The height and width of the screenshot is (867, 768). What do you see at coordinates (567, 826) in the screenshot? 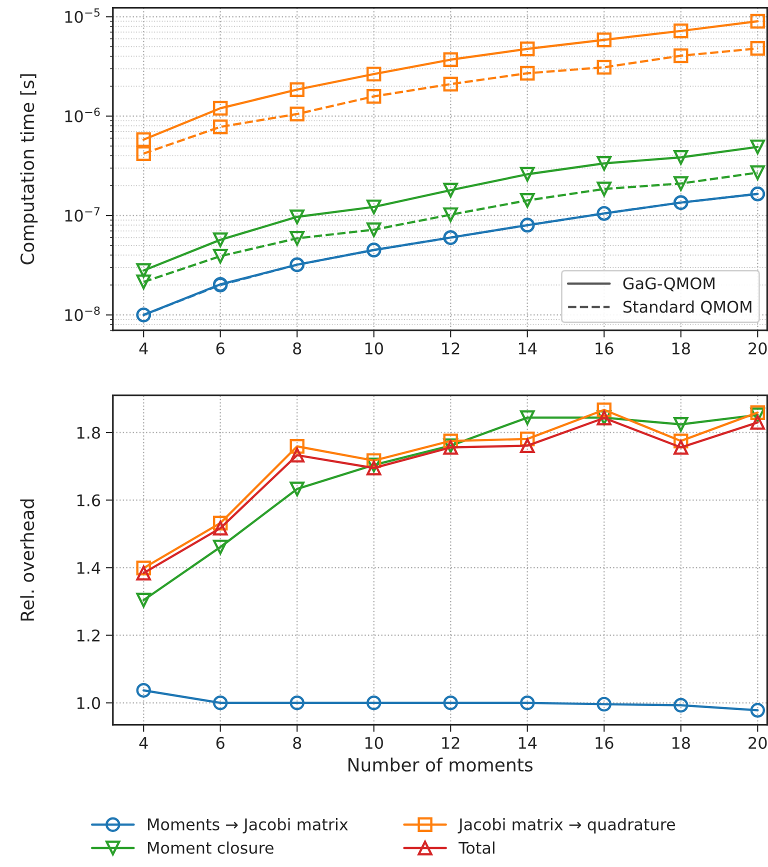
I see `legend-label: Jacobi matrix → quadrature` at bounding box center [567, 826].